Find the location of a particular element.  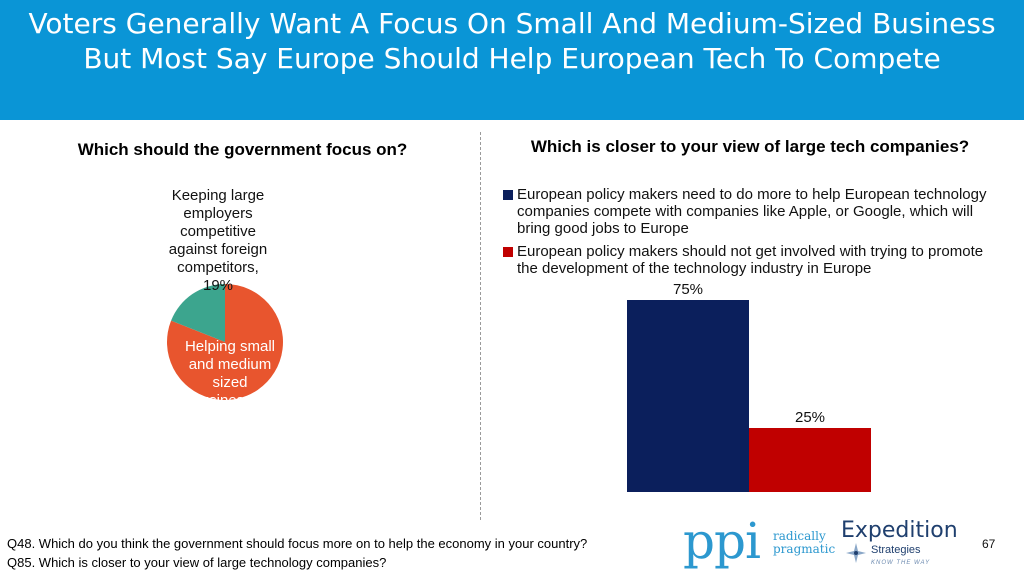

pie-label-large-line: Keeping large is located at coordinates (218, 195).